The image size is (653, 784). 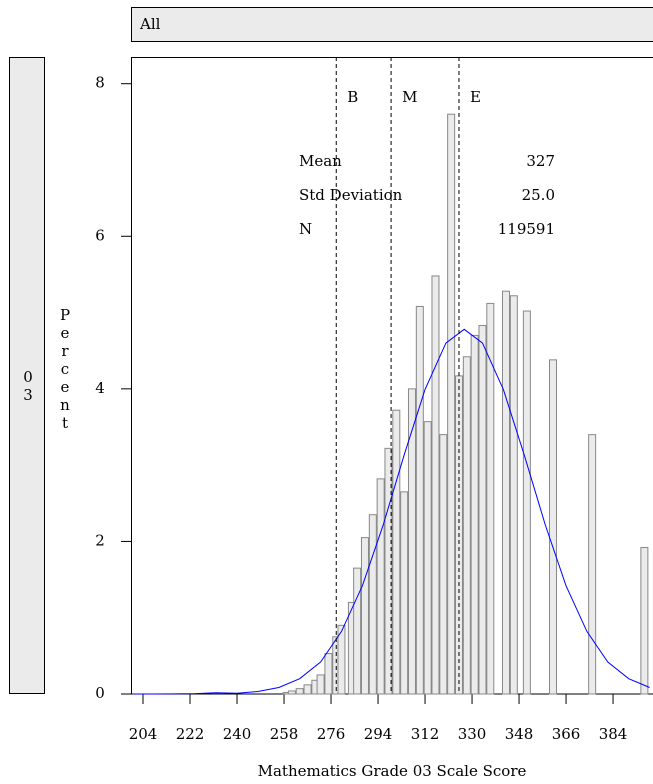 I want to click on x-tick-label: 366, so click(x=566, y=734).